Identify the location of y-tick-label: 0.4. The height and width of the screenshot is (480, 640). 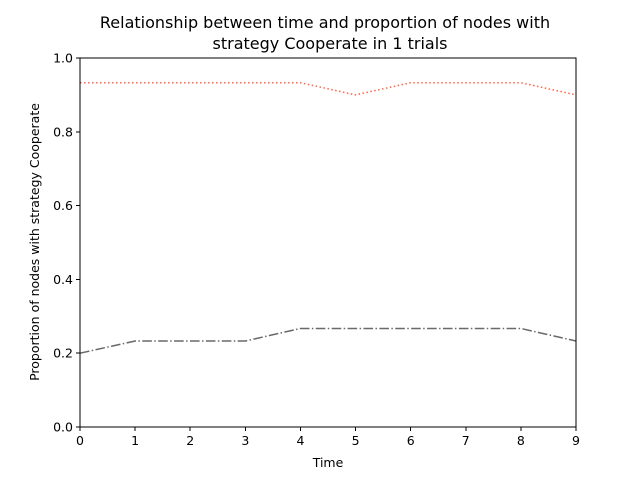
(63, 279).